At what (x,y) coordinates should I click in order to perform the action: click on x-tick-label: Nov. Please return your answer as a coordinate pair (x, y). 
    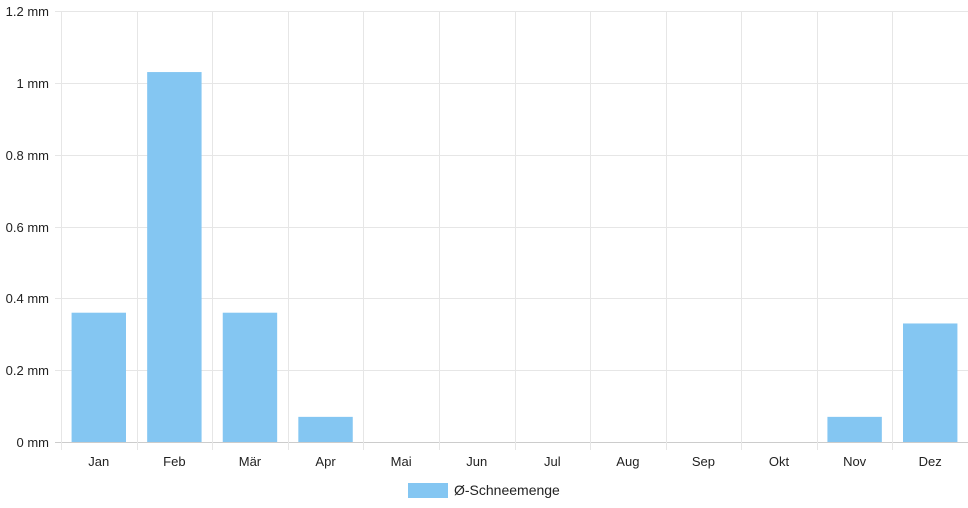
    Looking at the image, I should click on (855, 461).